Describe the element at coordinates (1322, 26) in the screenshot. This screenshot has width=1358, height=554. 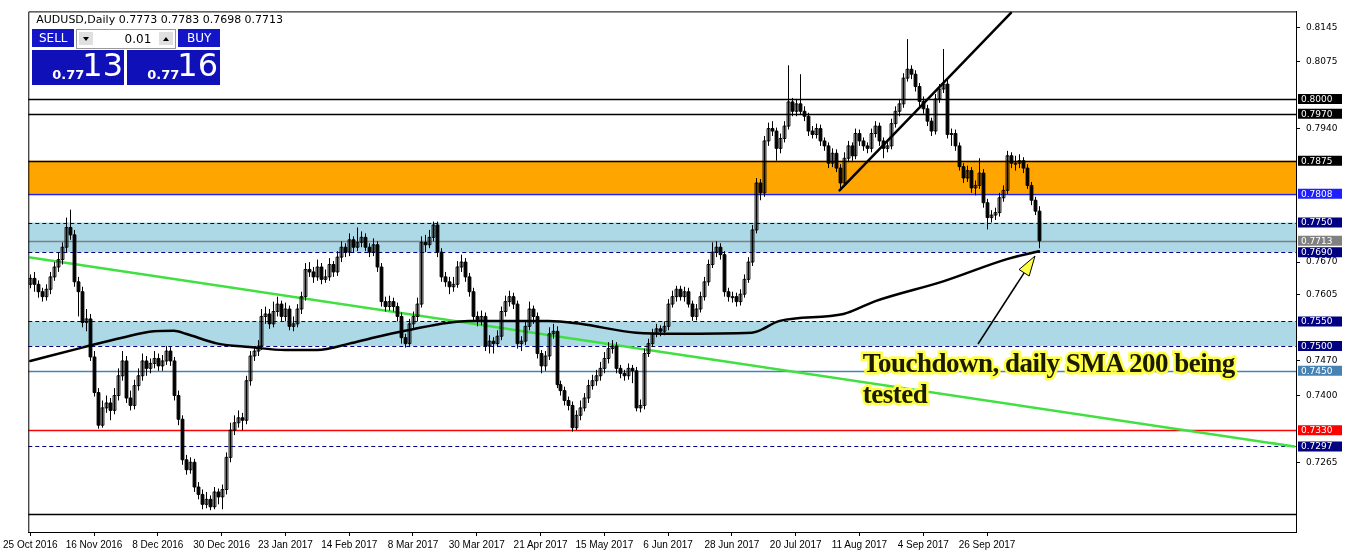
I see `y-tick-label: 0.8145` at that location.